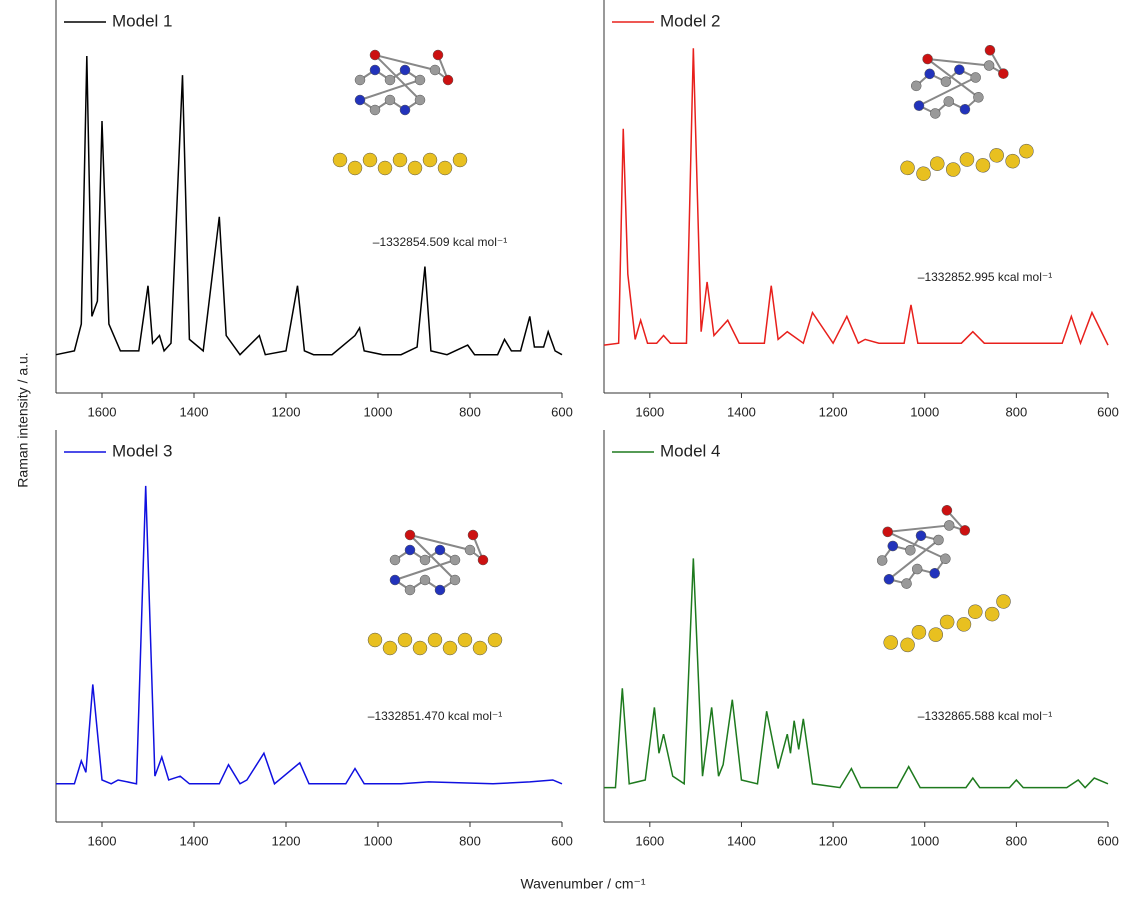  I want to click on legend-label: Model 3, so click(142, 450).